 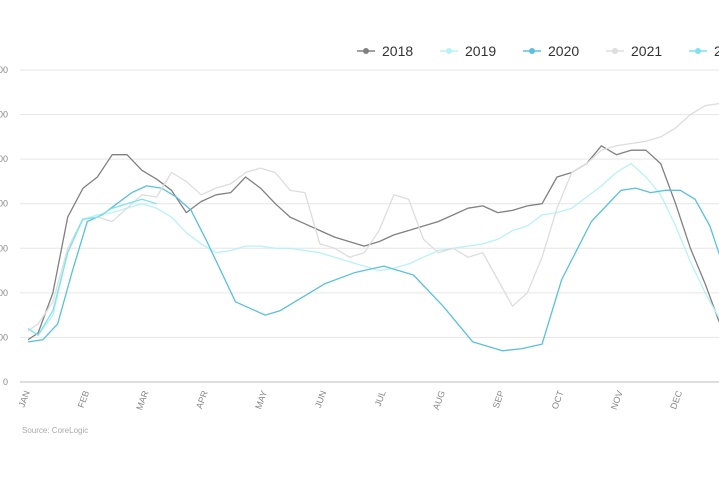 What do you see at coordinates (380, 398) in the screenshot?
I see `x-tick-label: JUL` at bounding box center [380, 398].